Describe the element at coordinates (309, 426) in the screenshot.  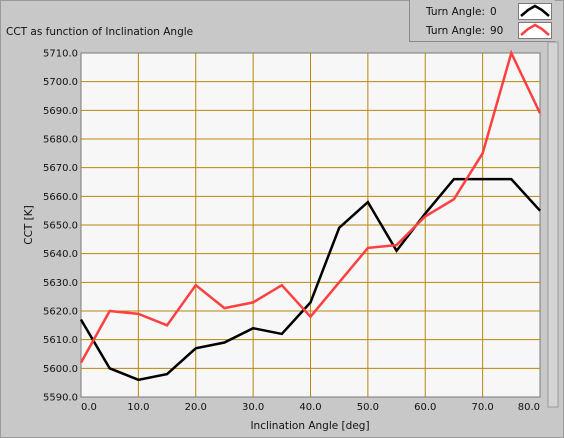
I see `x-axis-label: Inclination Angle [deg]` at that location.